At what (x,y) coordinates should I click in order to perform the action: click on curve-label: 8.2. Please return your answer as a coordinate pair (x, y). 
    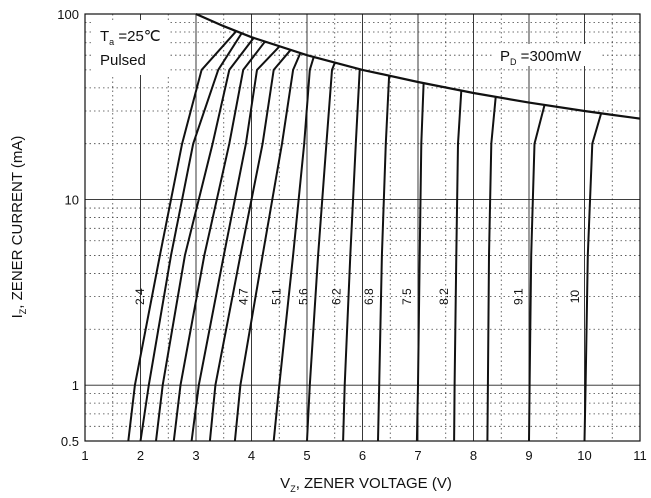
    Looking at the image, I should click on (444, 296).